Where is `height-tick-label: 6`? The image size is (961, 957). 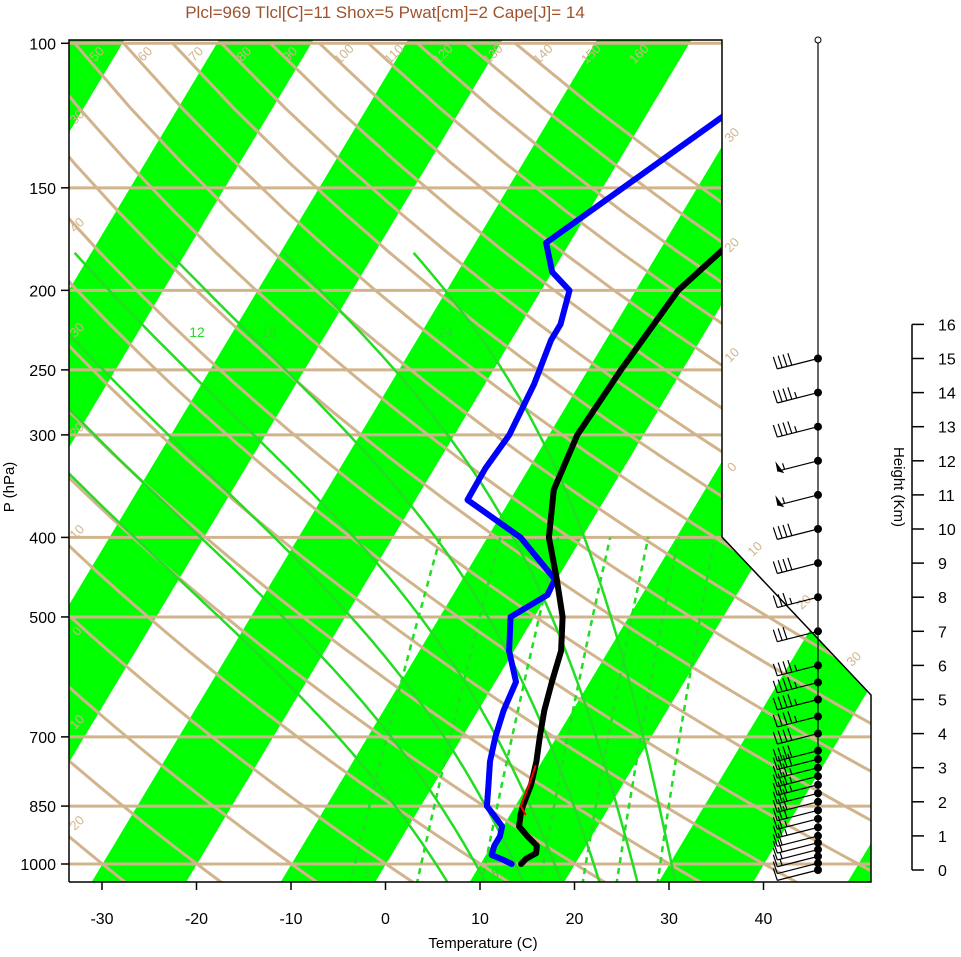
height-tick-label: 6 is located at coordinates (942, 666).